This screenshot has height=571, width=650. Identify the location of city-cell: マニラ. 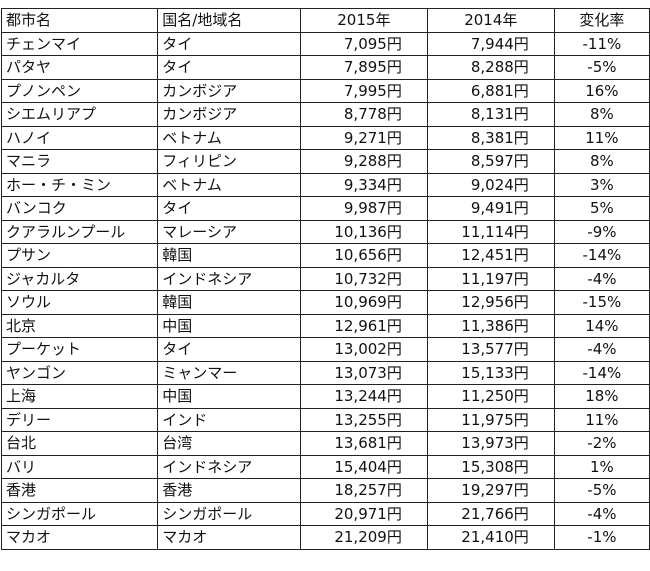
(79, 161).